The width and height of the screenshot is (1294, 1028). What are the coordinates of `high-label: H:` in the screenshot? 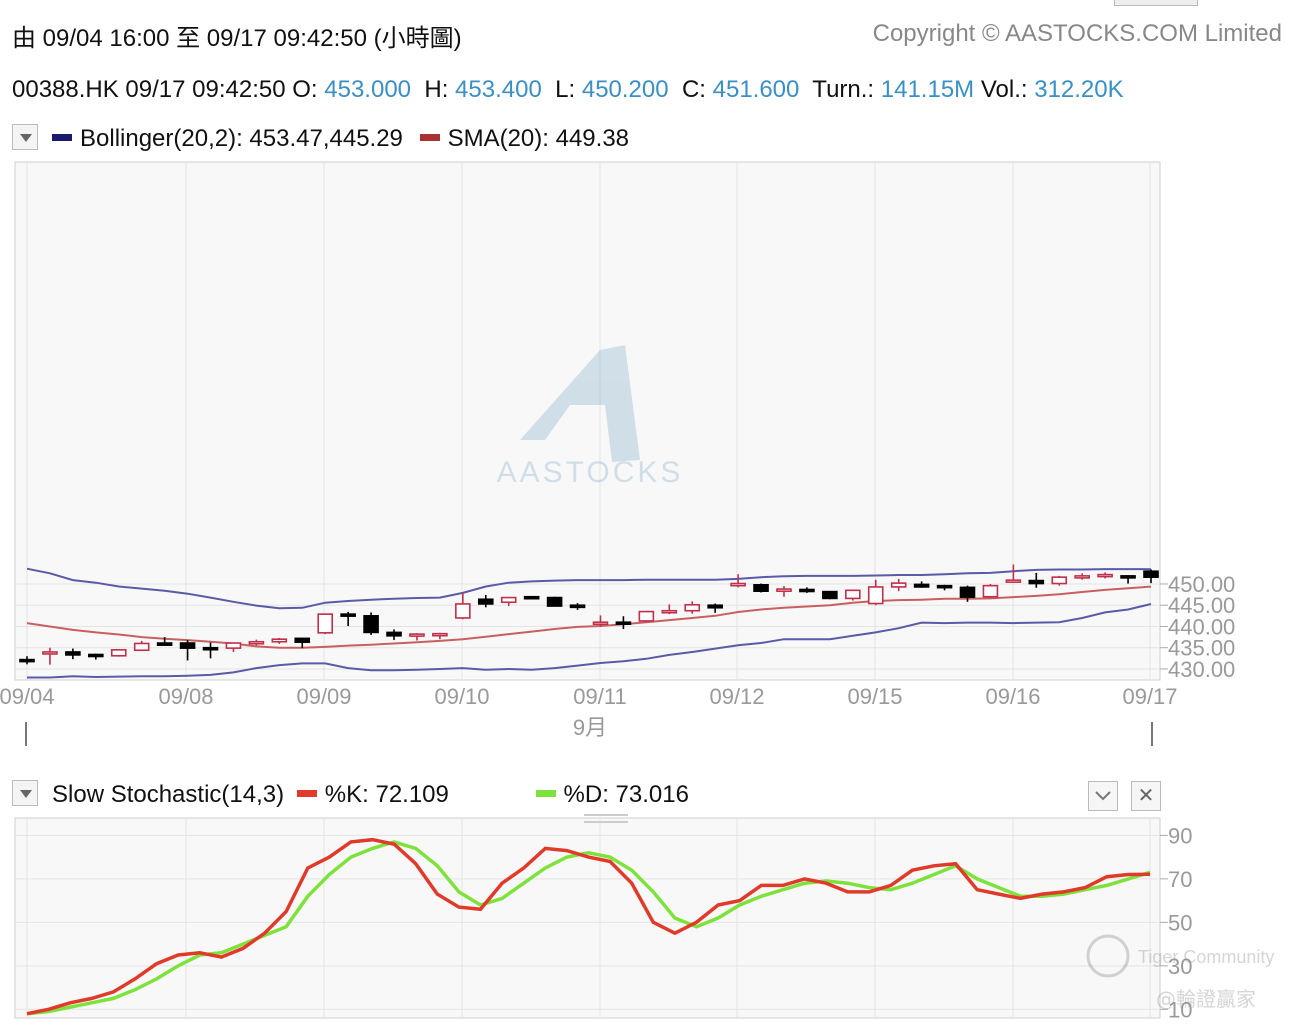 It's located at (436, 89).